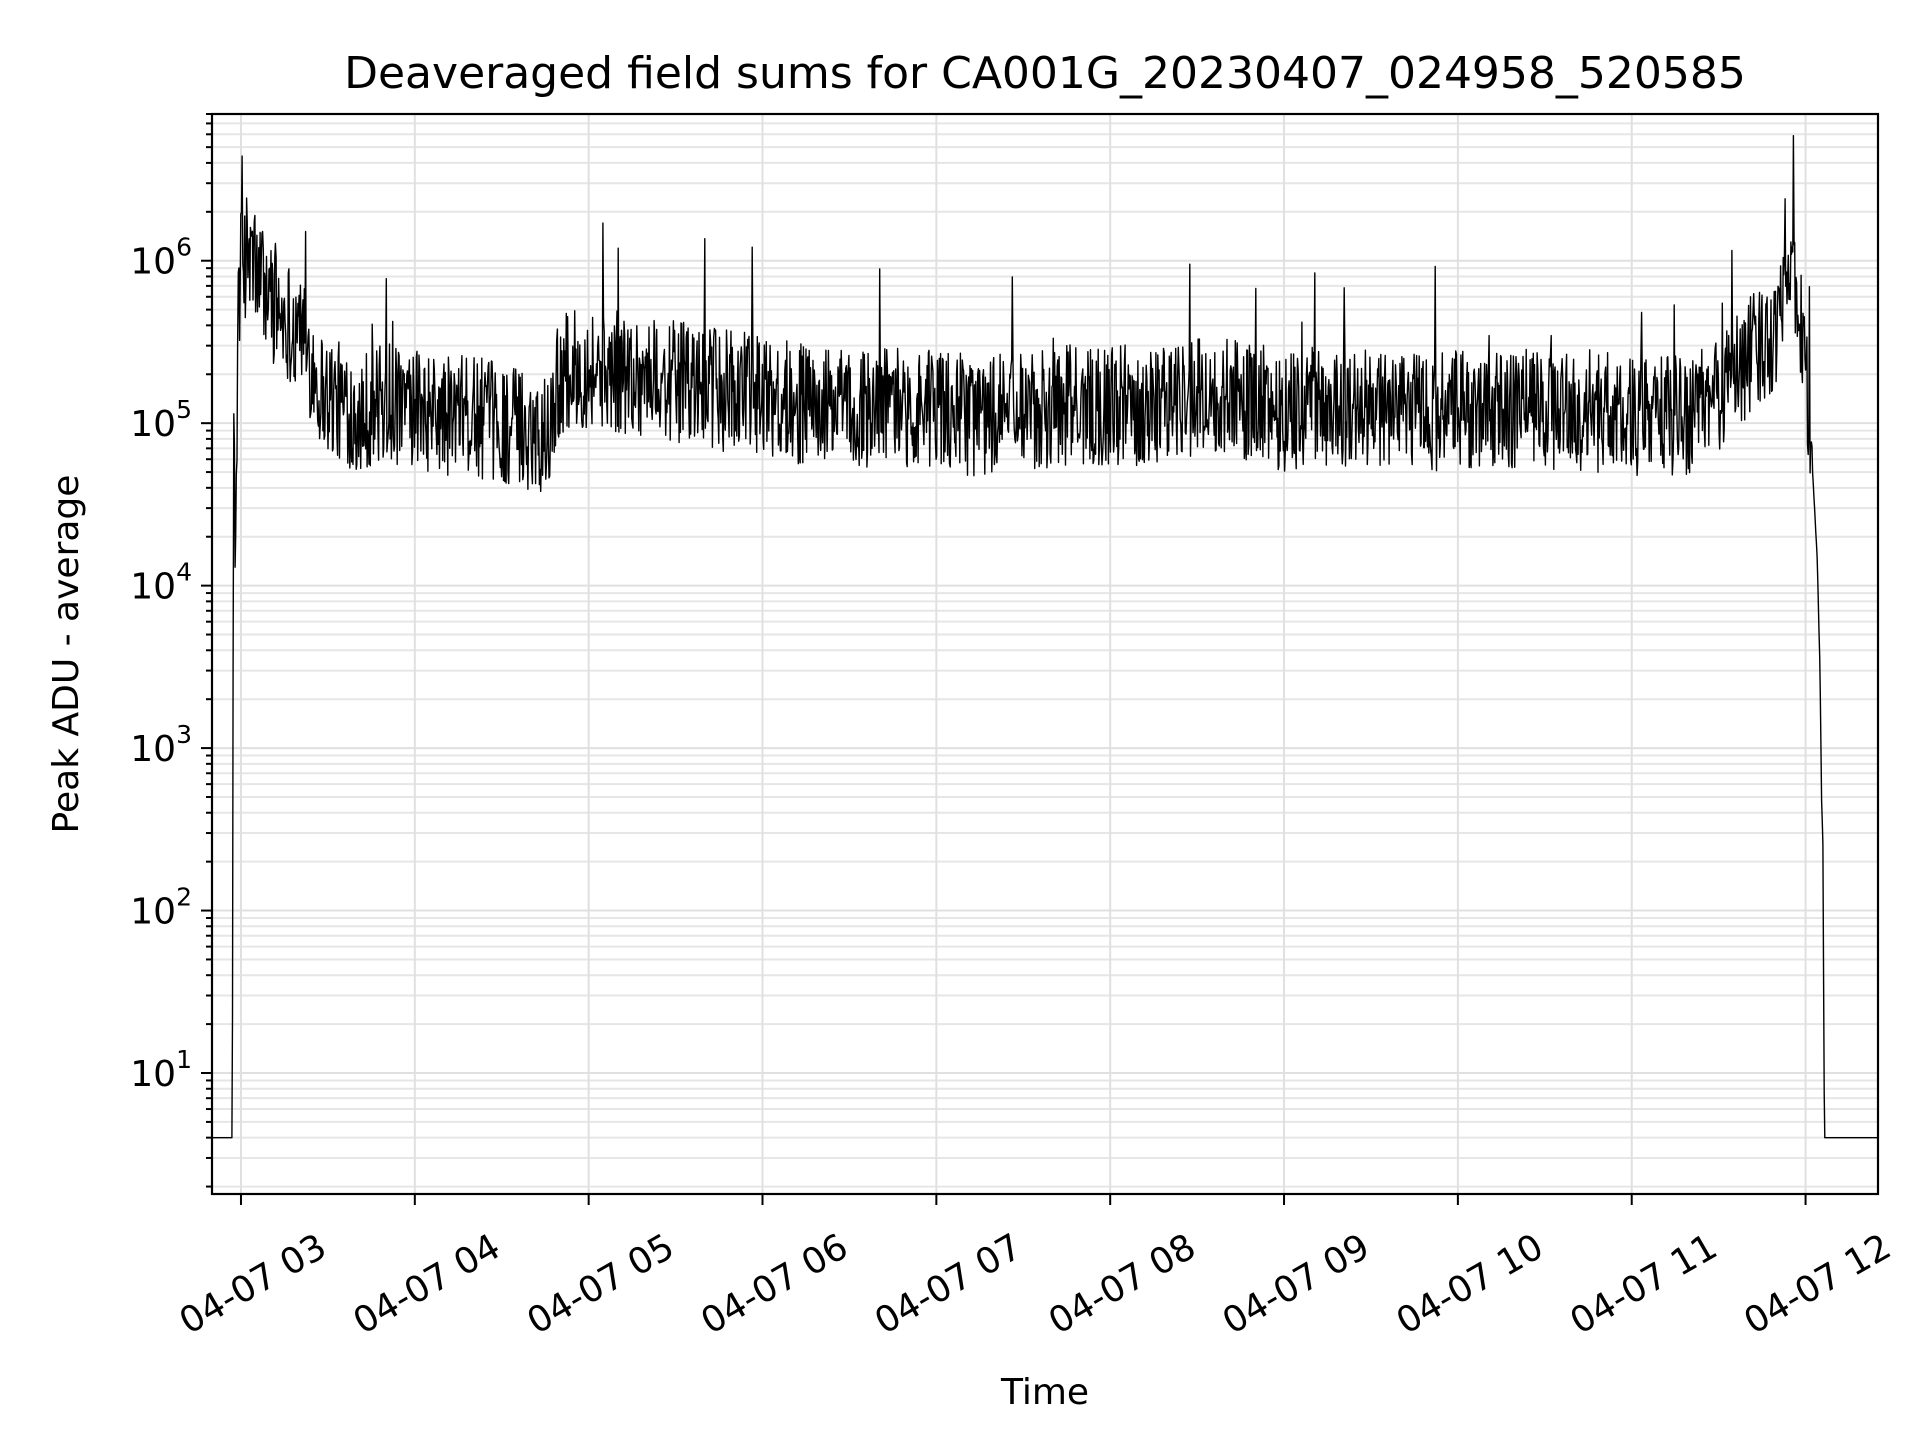 The width and height of the screenshot is (1920, 1440). Describe the element at coordinates (1470, 1284) in the screenshot. I see `x-tick-label: 04-07 10` at that location.